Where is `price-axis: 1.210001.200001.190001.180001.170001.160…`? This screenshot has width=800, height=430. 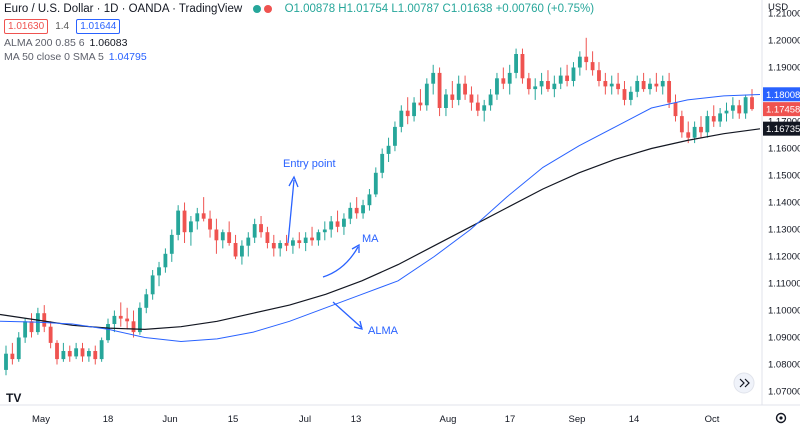 price-axis: 1.210001.200001.190001.180001.170001.160… is located at coordinates (784, 203).